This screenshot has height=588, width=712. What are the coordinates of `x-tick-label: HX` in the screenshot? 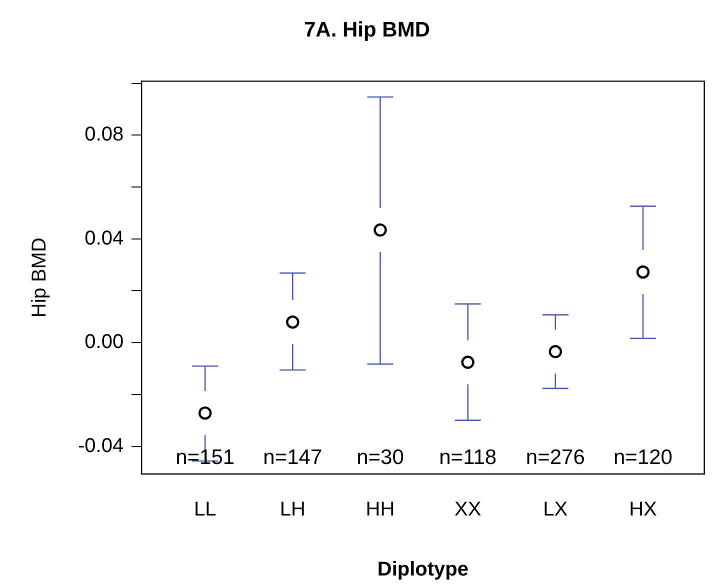 It's located at (643, 509).